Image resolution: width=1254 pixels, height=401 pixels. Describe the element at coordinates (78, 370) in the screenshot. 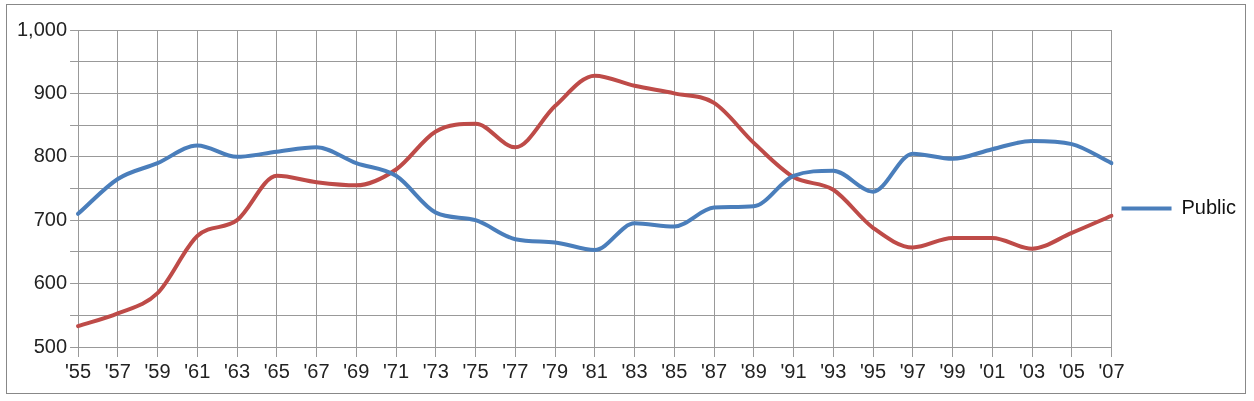

I see `x-tick-label: '55` at that location.